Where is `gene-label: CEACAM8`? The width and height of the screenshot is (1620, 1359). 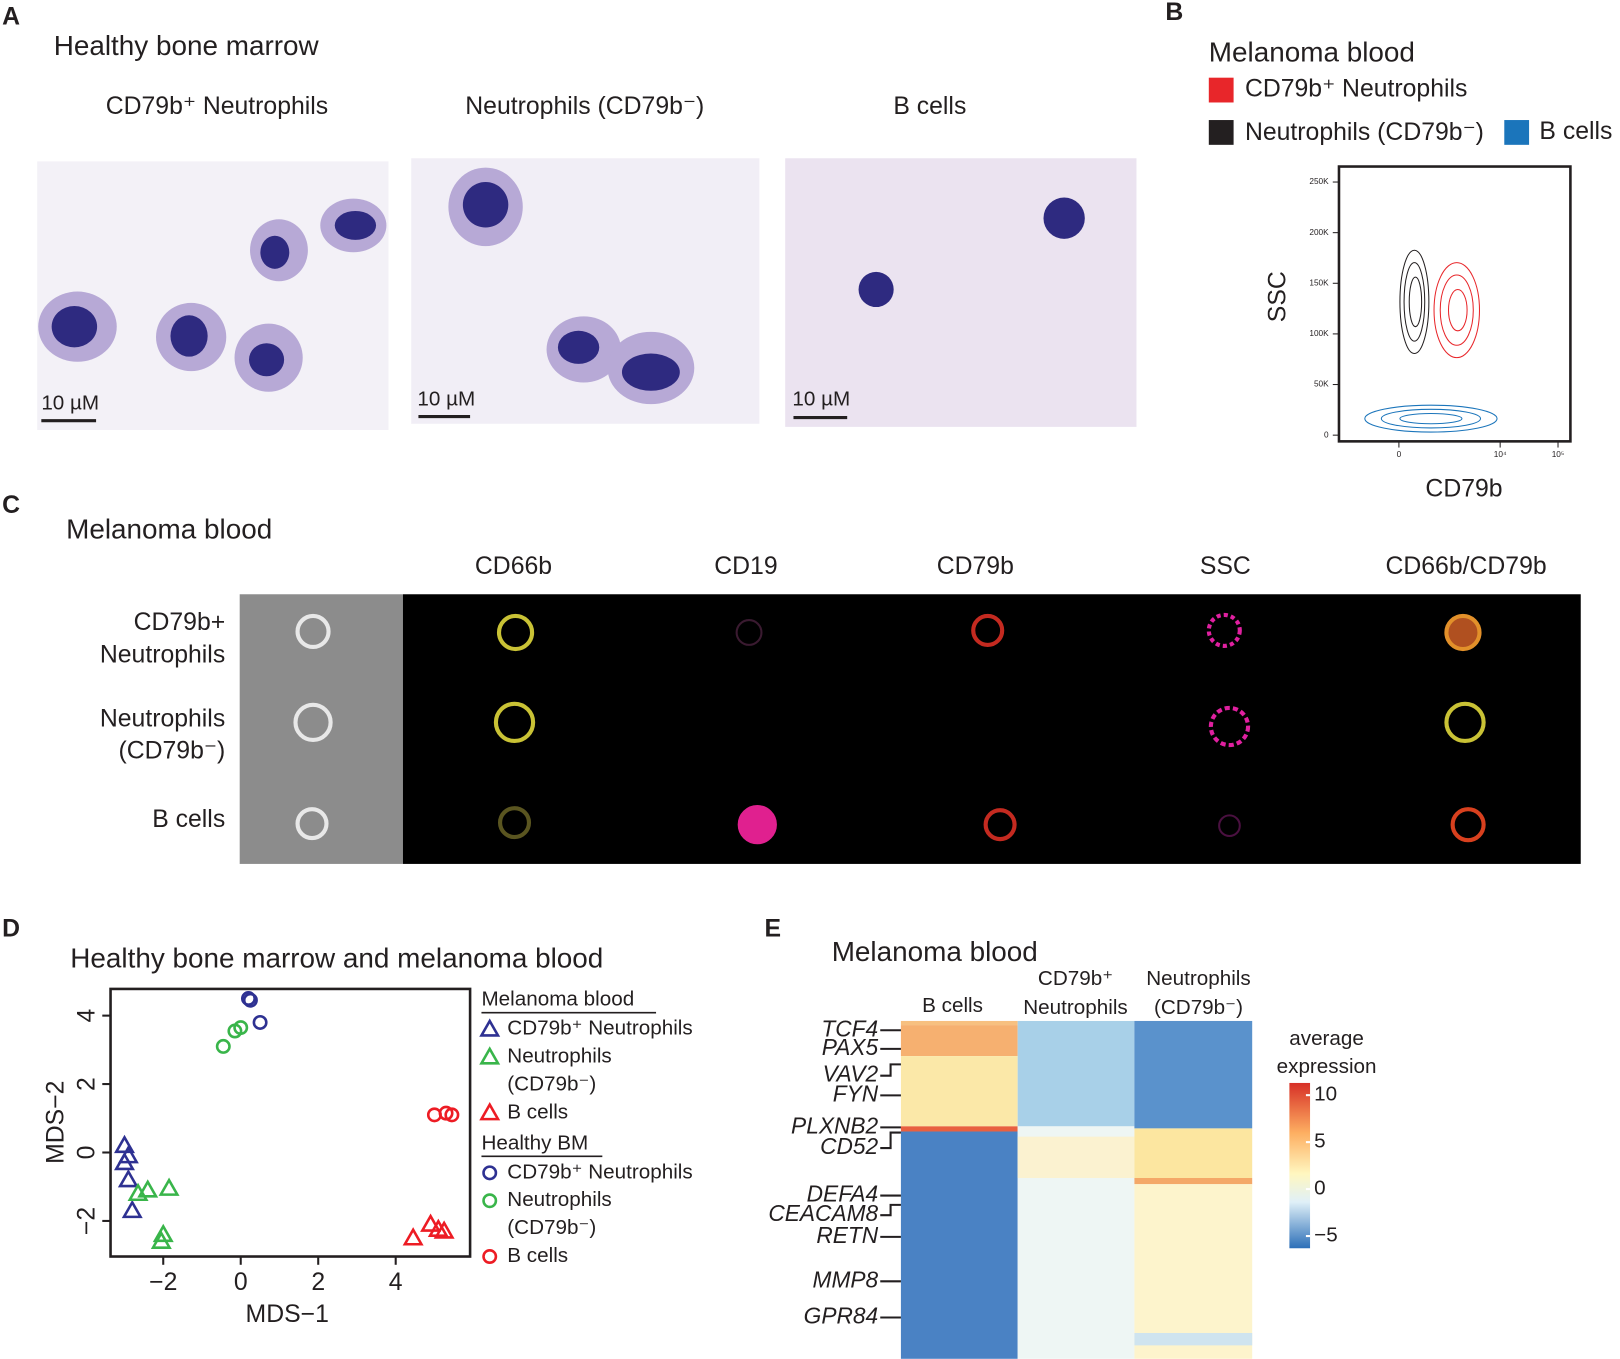 gene-label: CEACAM8 is located at coordinates (823, 1213).